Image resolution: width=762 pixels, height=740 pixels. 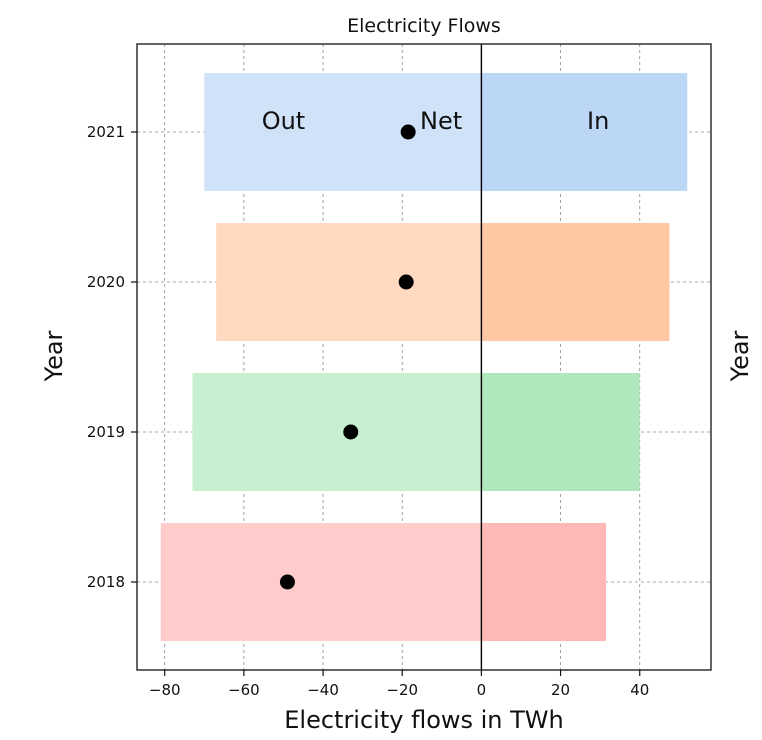 What do you see at coordinates (424, 26) in the screenshot?
I see `chart-title: Electricity Flows` at bounding box center [424, 26].